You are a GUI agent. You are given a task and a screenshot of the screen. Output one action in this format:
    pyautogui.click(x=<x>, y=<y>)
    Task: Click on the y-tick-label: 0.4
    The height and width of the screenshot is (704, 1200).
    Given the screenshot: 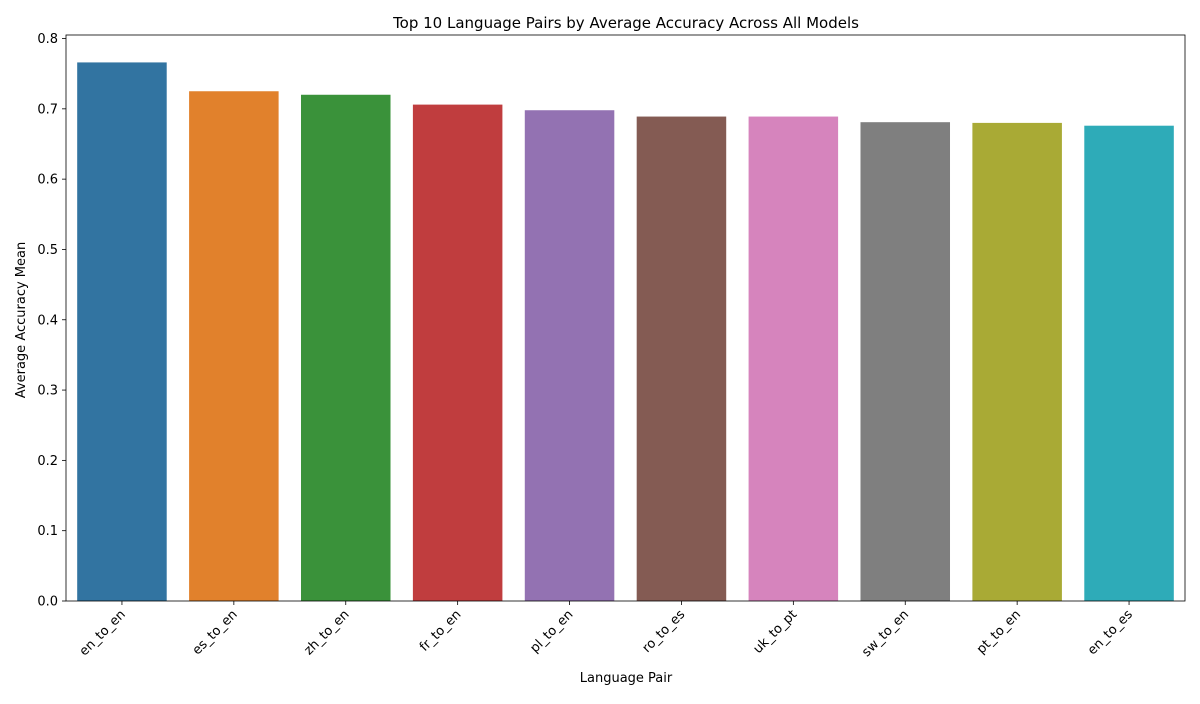 What is the action you would take?
    pyautogui.click(x=47, y=320)
    